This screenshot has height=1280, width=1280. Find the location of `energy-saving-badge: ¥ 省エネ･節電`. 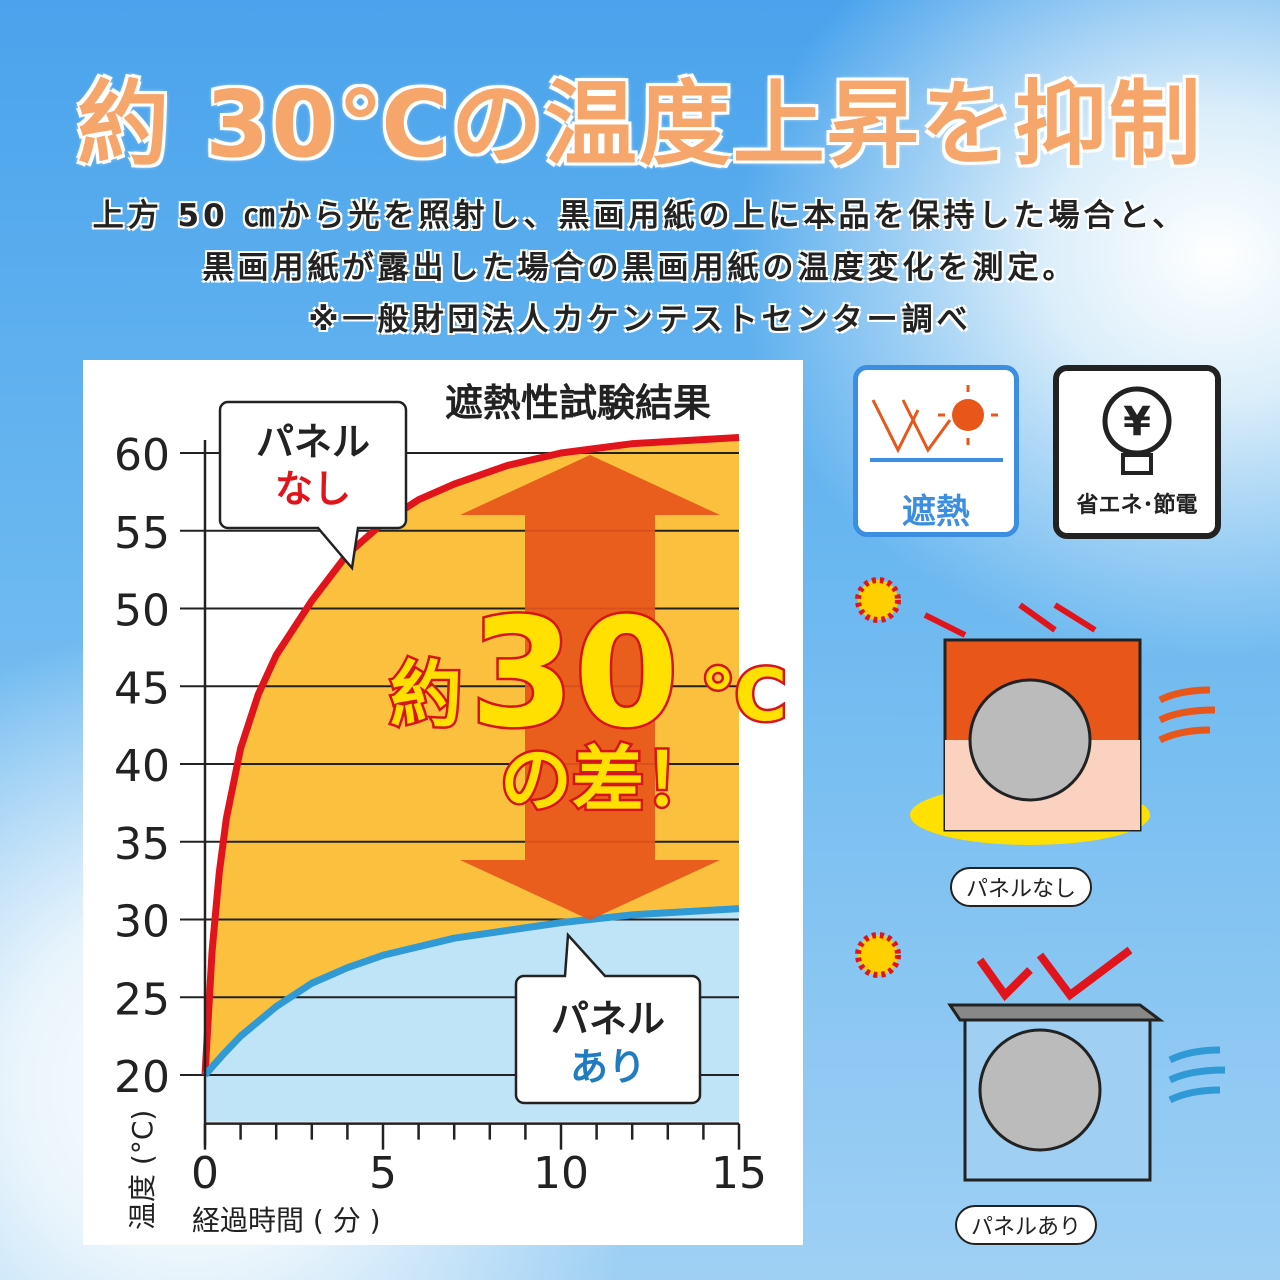

energy-saving-badge: ¥ 省エネ･節電 is located at coordinates (1137, 452).